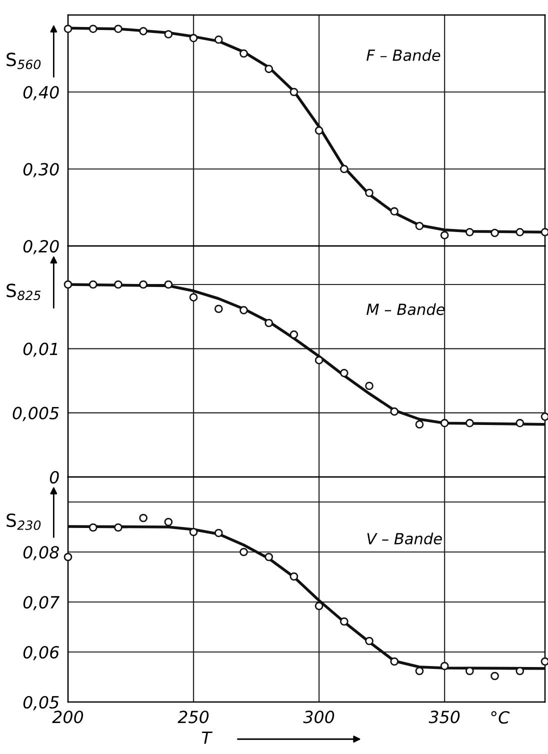 This screenshot has height=754, width=548. Describe the element at coordinates (500, 717) in the screenshot. I see `text: °C` at that location.